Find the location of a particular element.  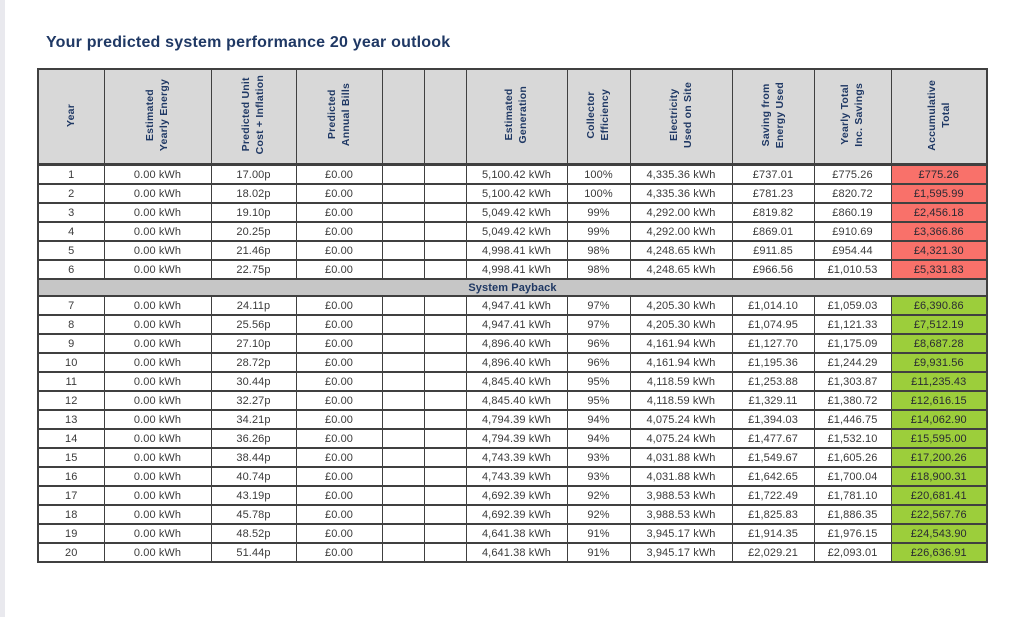

cell-collector-efficiency: 92% is located at coordinates (598, 514).